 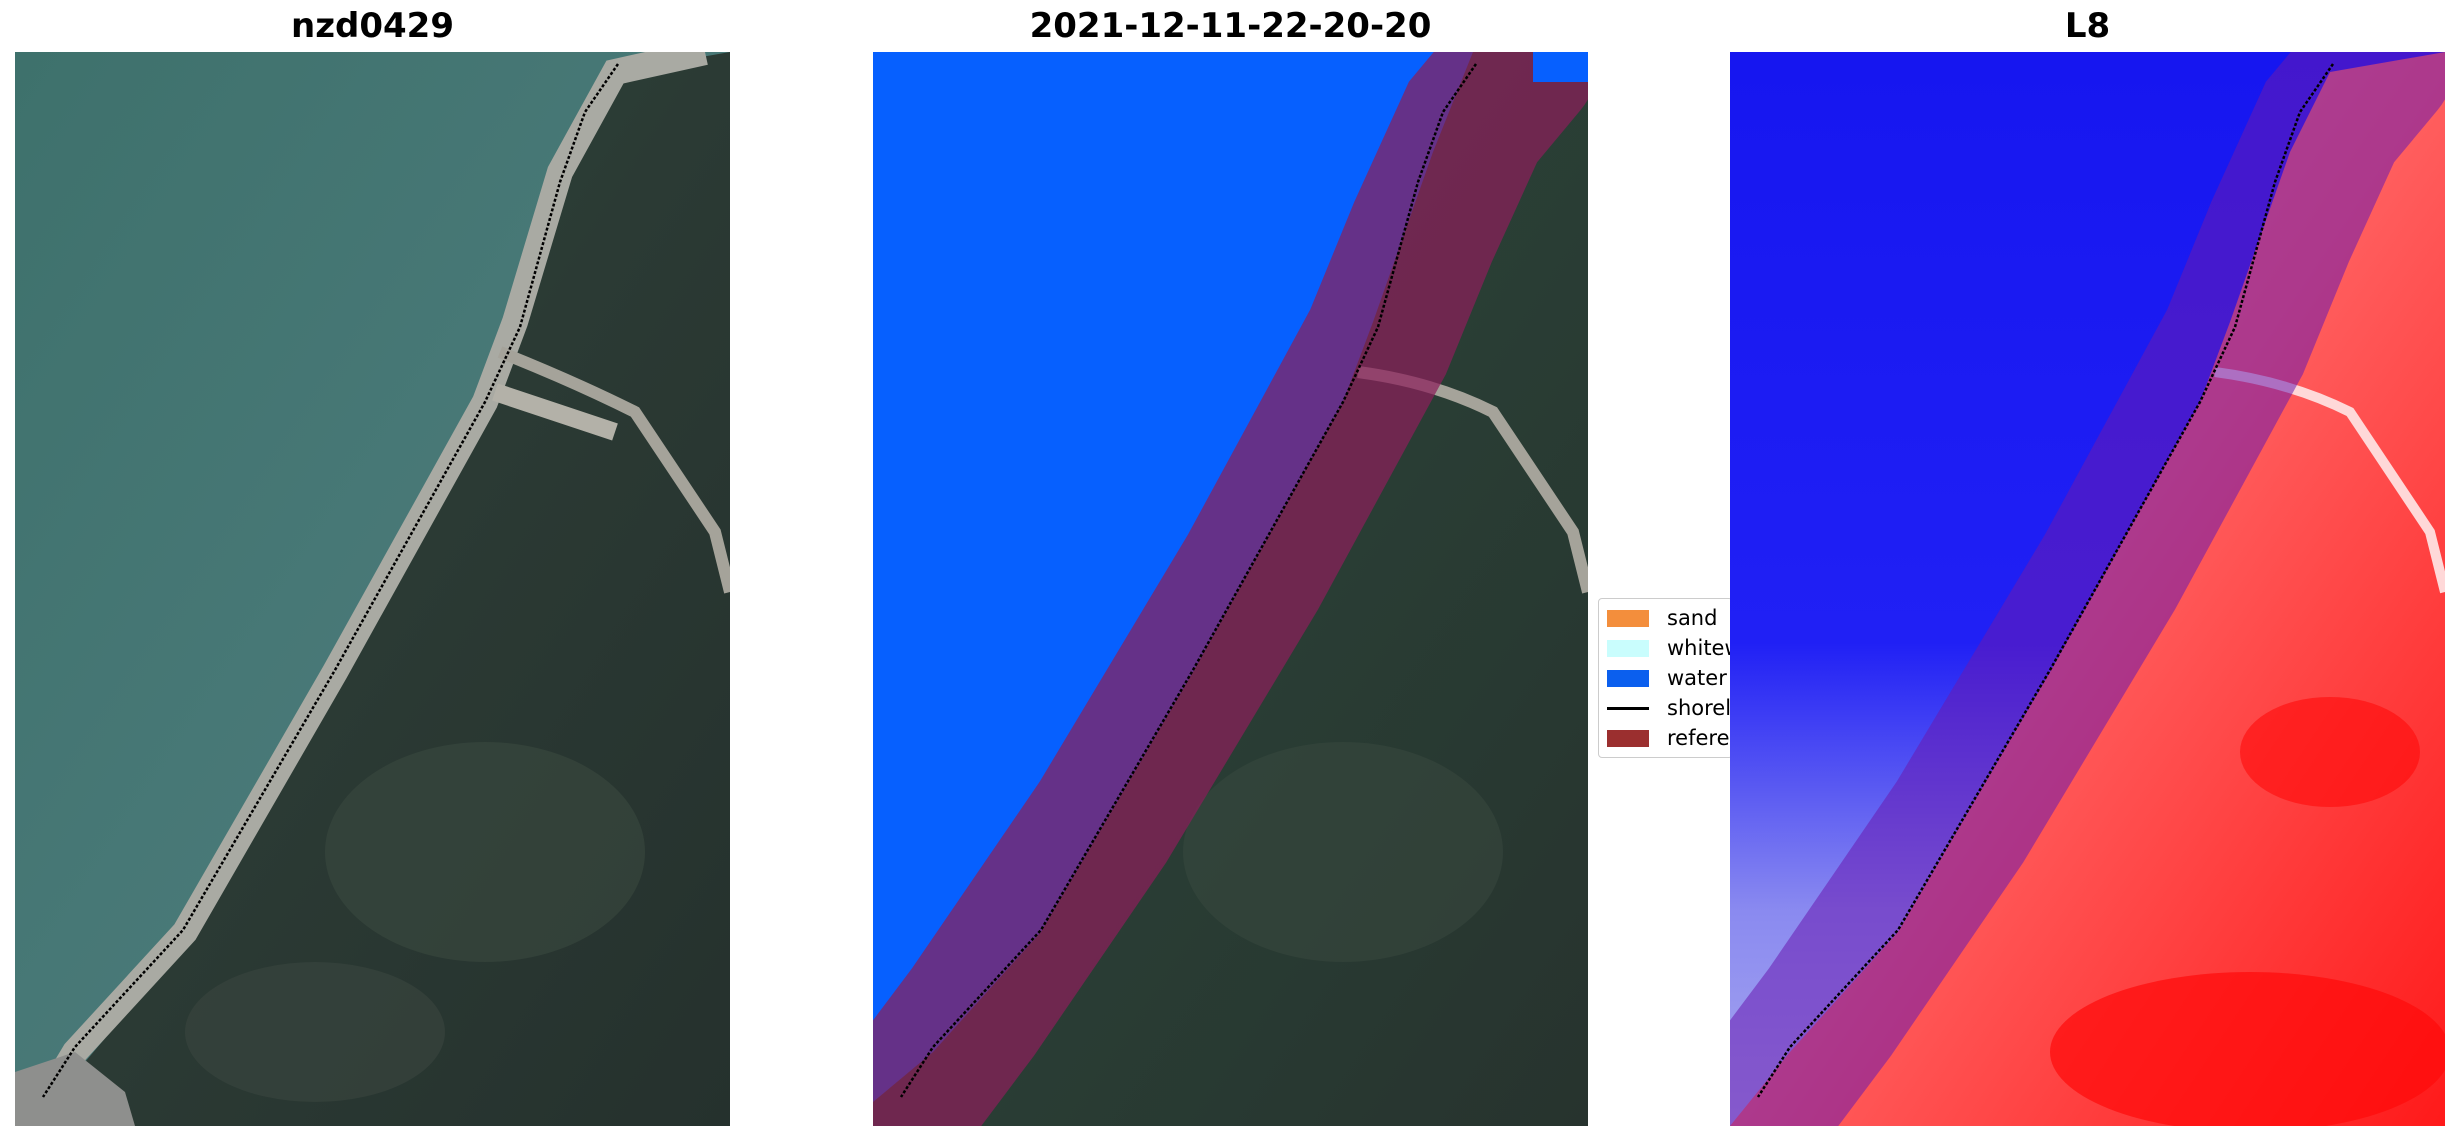 I want to click on legend-item-sand: sand, so click(x=1662, y=618).